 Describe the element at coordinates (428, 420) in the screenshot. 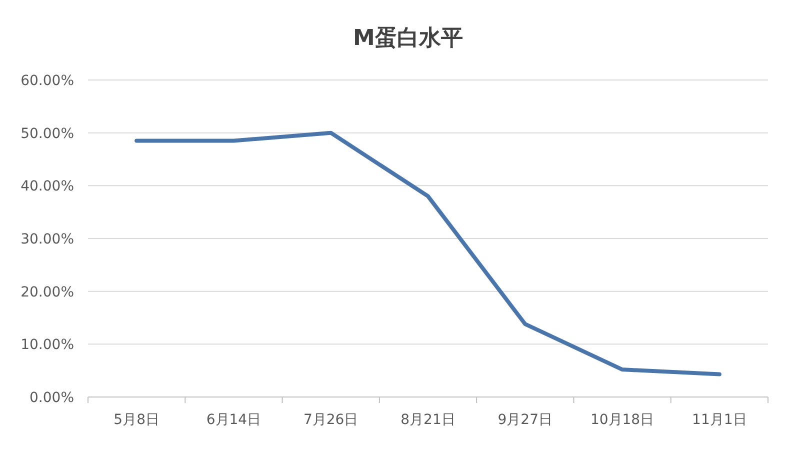

I see `x-tick-label: 8月21日` at that location.